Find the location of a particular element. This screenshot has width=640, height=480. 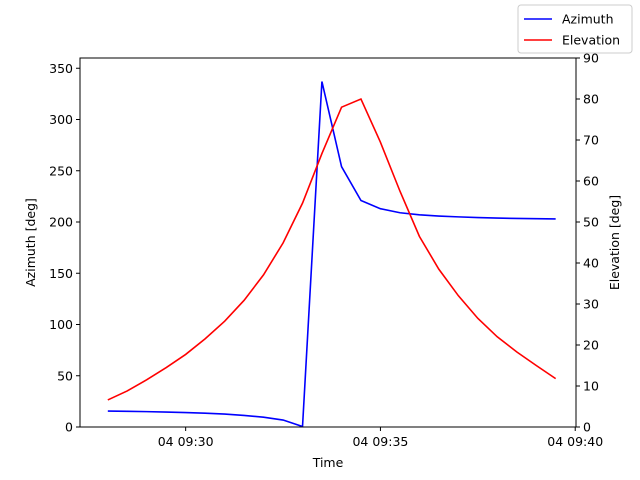

right-axis: 0 10 20 30 40 50 60 70 80 90 is located at coordinates (587, 243).